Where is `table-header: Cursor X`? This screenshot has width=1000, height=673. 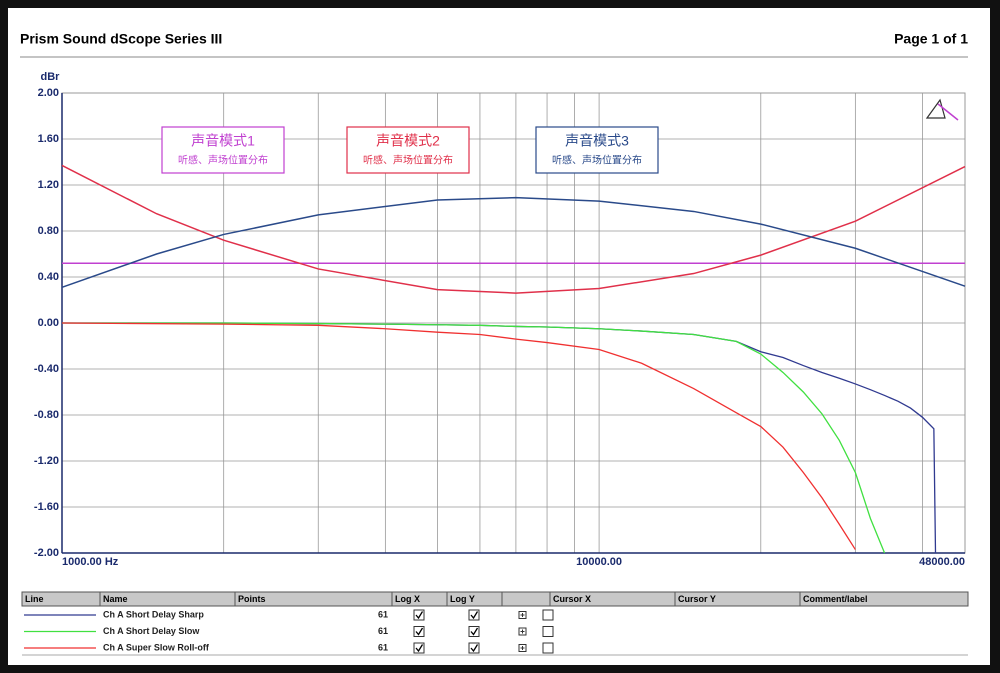
table-header: Cursor X is located at coordinates (572, 599).